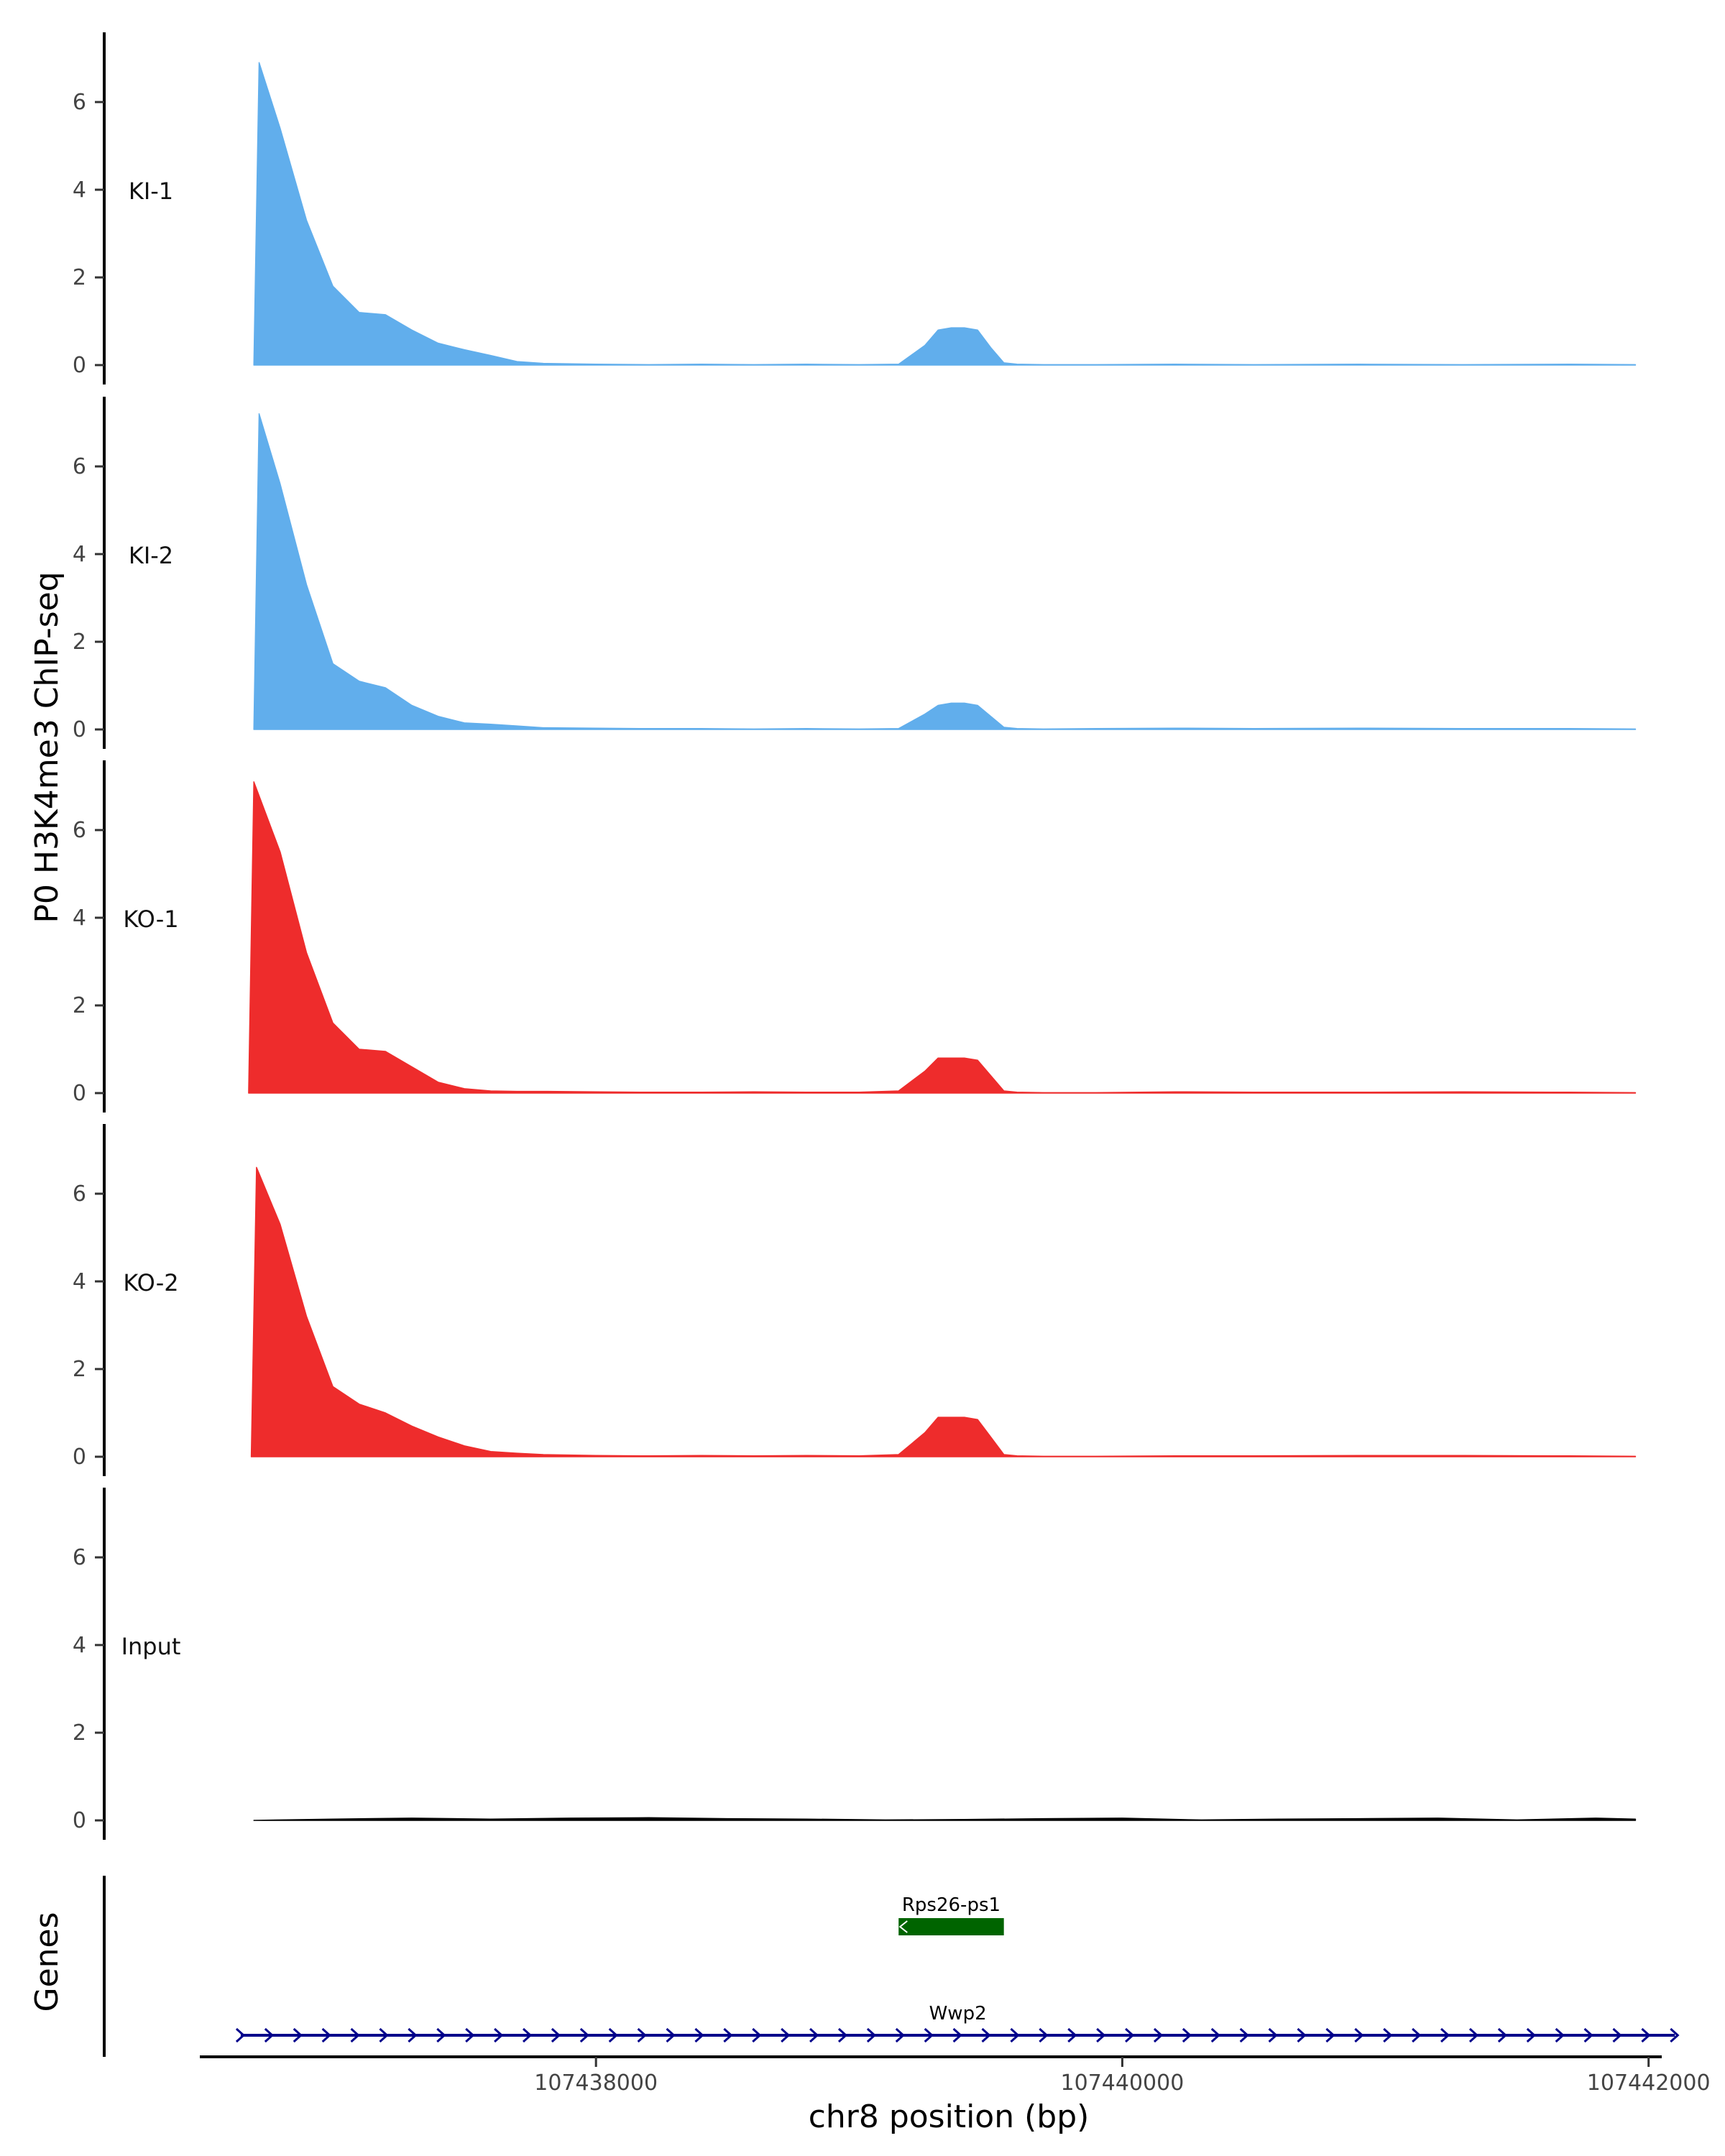  What do you see at coordinates (151, 191) in the screenshot?
I see `track-label: KI-1` at bounding box center [151, 191].